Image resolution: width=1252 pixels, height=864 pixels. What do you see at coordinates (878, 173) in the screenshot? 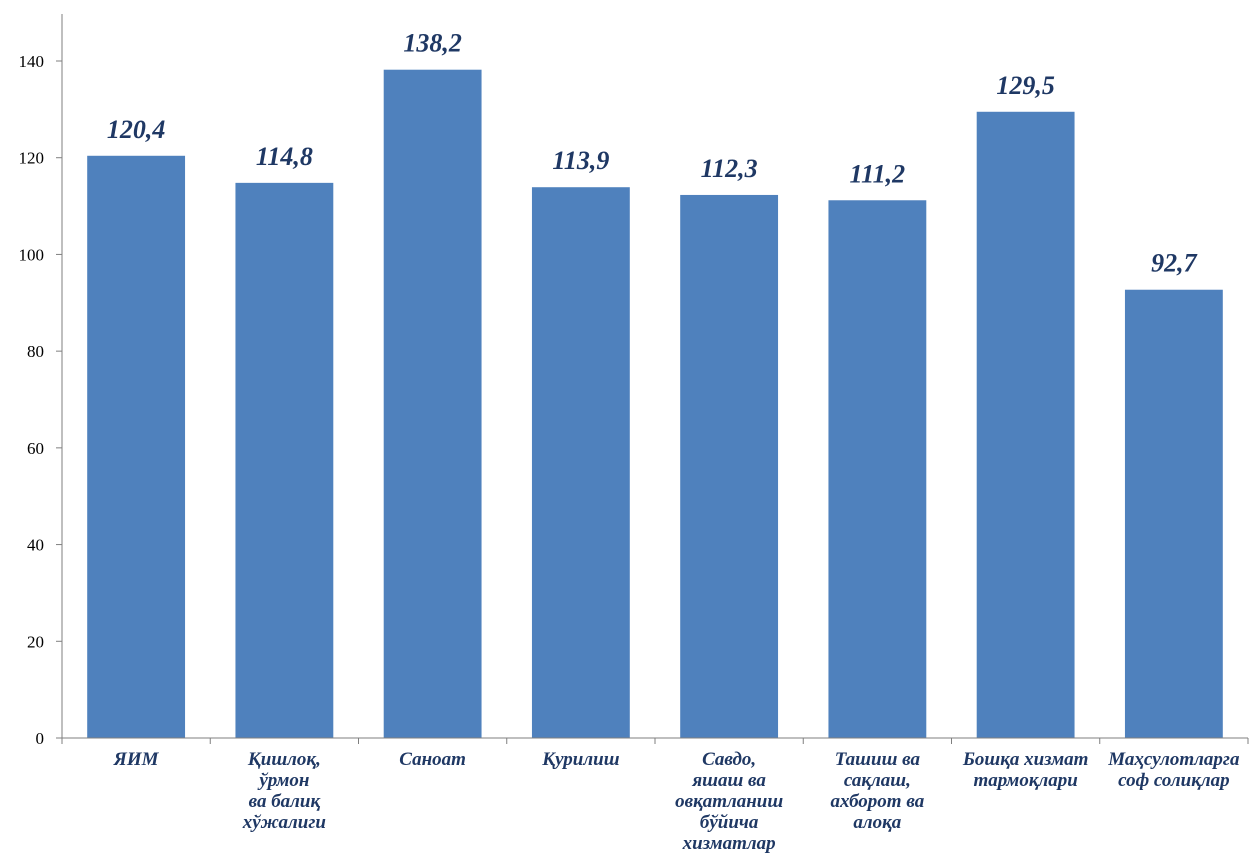
I see `data-label: 111,2` at bounding box center [878, 173].